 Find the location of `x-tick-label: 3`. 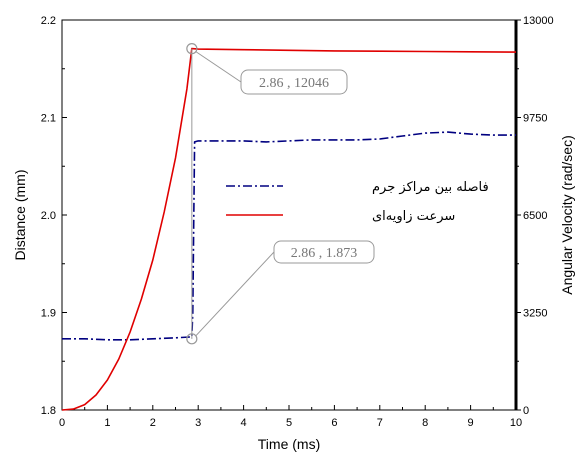

x-tick-label: 3 is located at coordinates (198, 423).